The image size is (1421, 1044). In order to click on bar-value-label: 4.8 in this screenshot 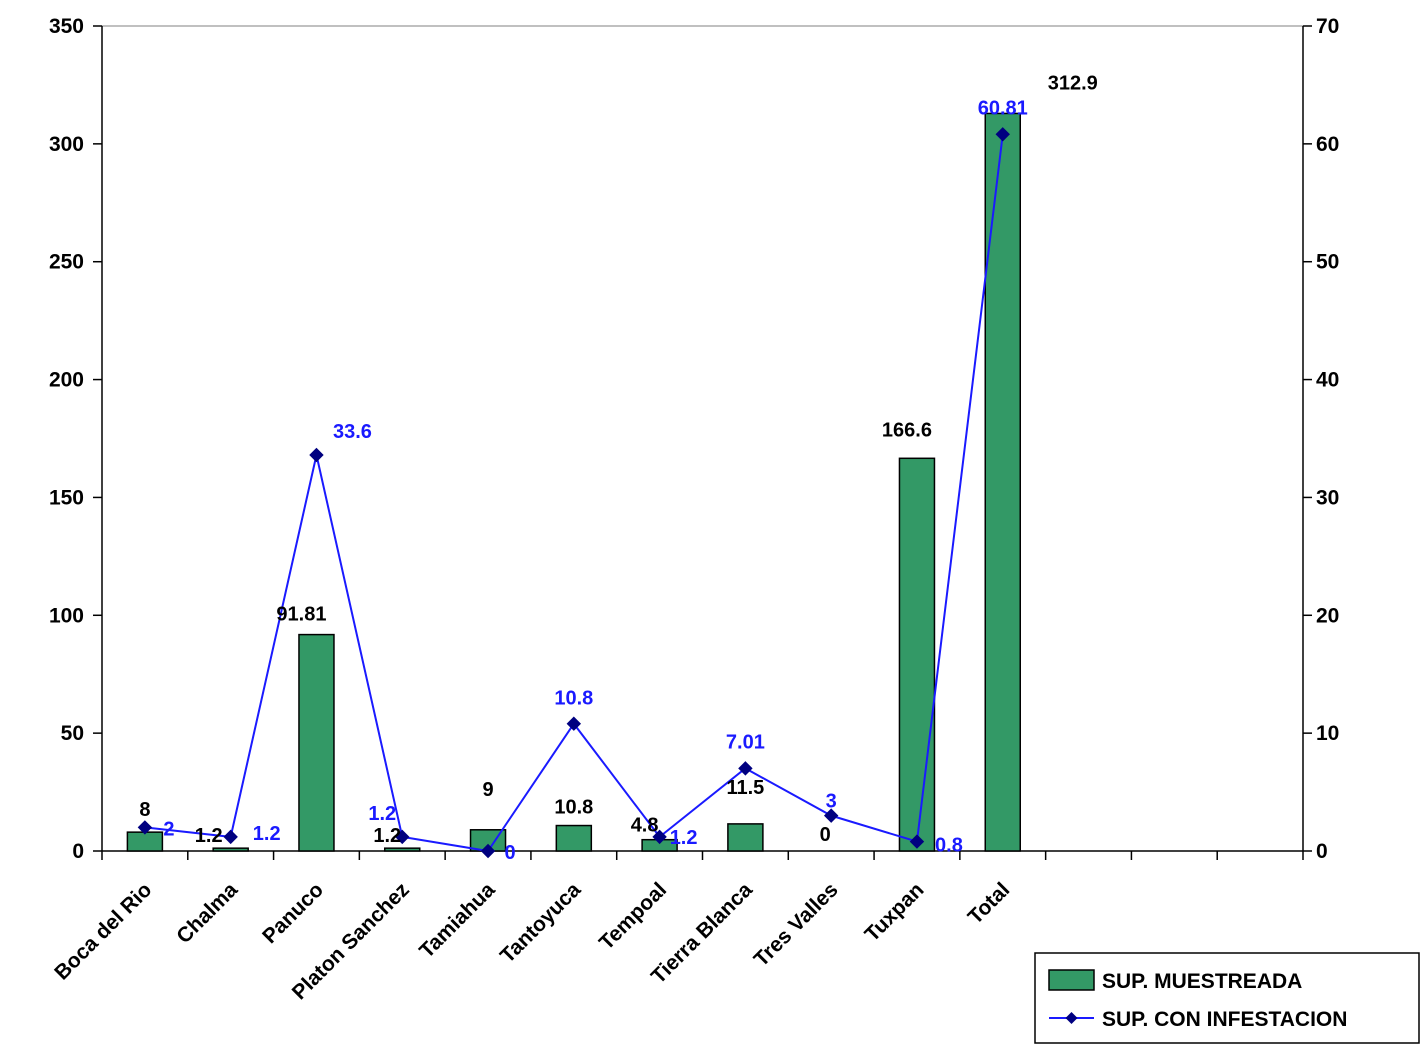, I will do `click(645, 826)`.